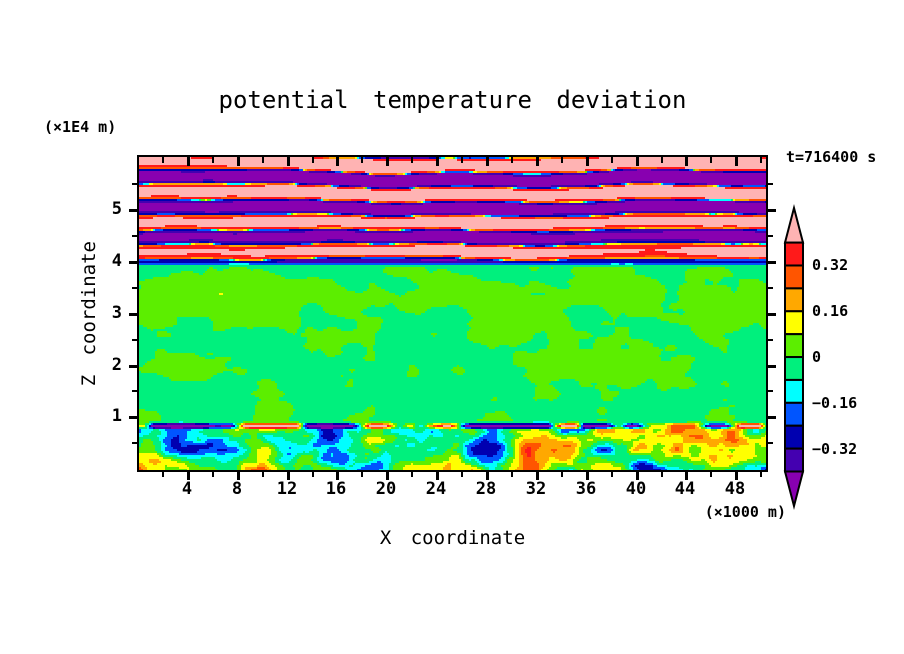 This screenshot has height=654, width=904. Describe the element at coordinates (735, 489) in the screenshot. I see `x-tick-label: 48` at that location.